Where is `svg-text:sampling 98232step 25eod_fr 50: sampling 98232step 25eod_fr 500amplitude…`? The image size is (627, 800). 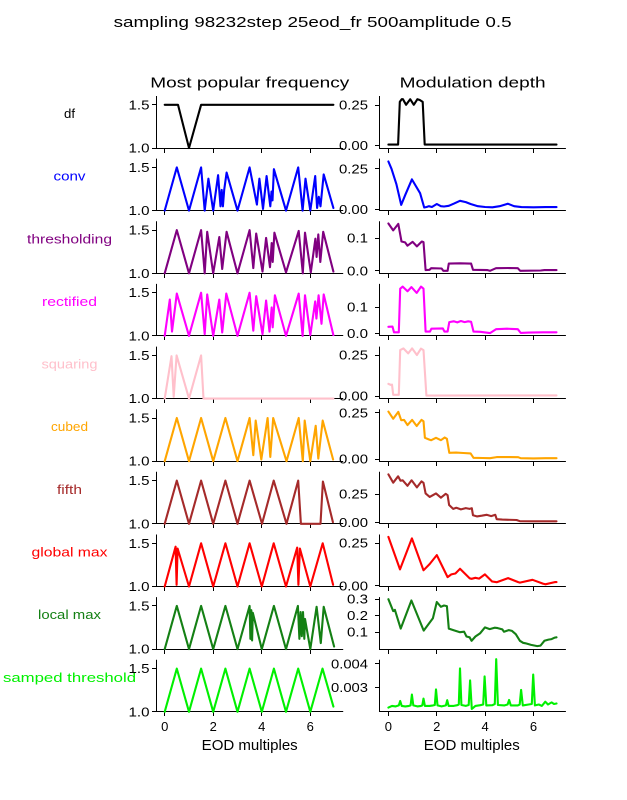 svg-text:sampling 98232step 25eod_fr 50: sampling 98232step 25eod_fr 500amplitude… is located at coordinates (313, 23).